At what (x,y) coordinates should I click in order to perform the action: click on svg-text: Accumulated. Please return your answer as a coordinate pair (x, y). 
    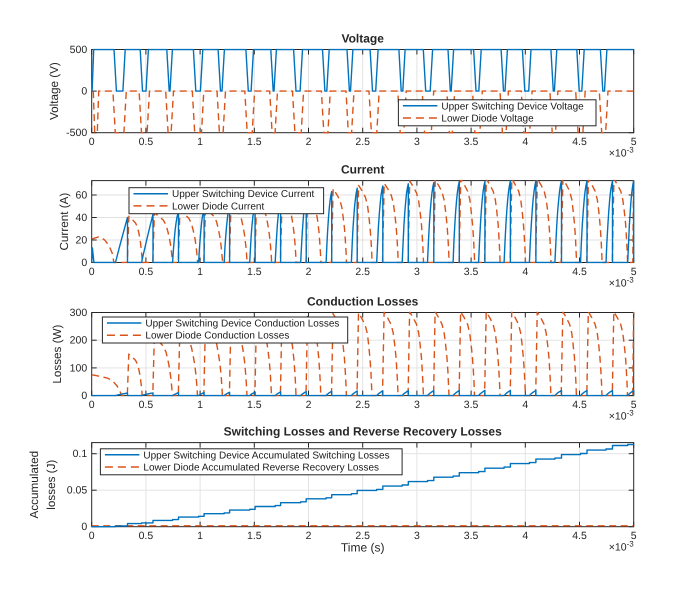
    Looking at the image, I should click on (34, 485).